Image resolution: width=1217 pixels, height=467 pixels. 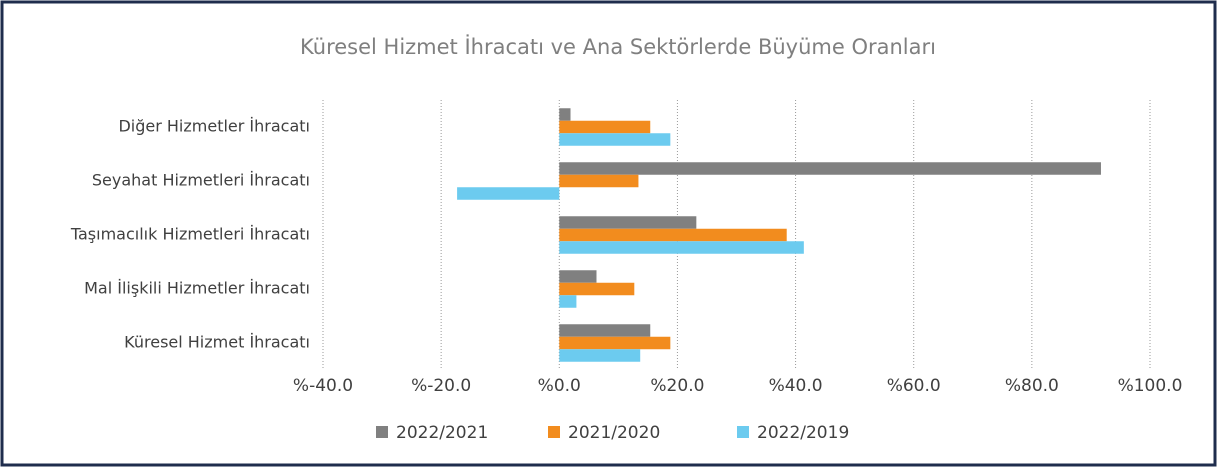 What do you see at coordinates (559, 386) in the screenshot?
I see `x-tick-label: %0.0` at bounding box center [559, 386].